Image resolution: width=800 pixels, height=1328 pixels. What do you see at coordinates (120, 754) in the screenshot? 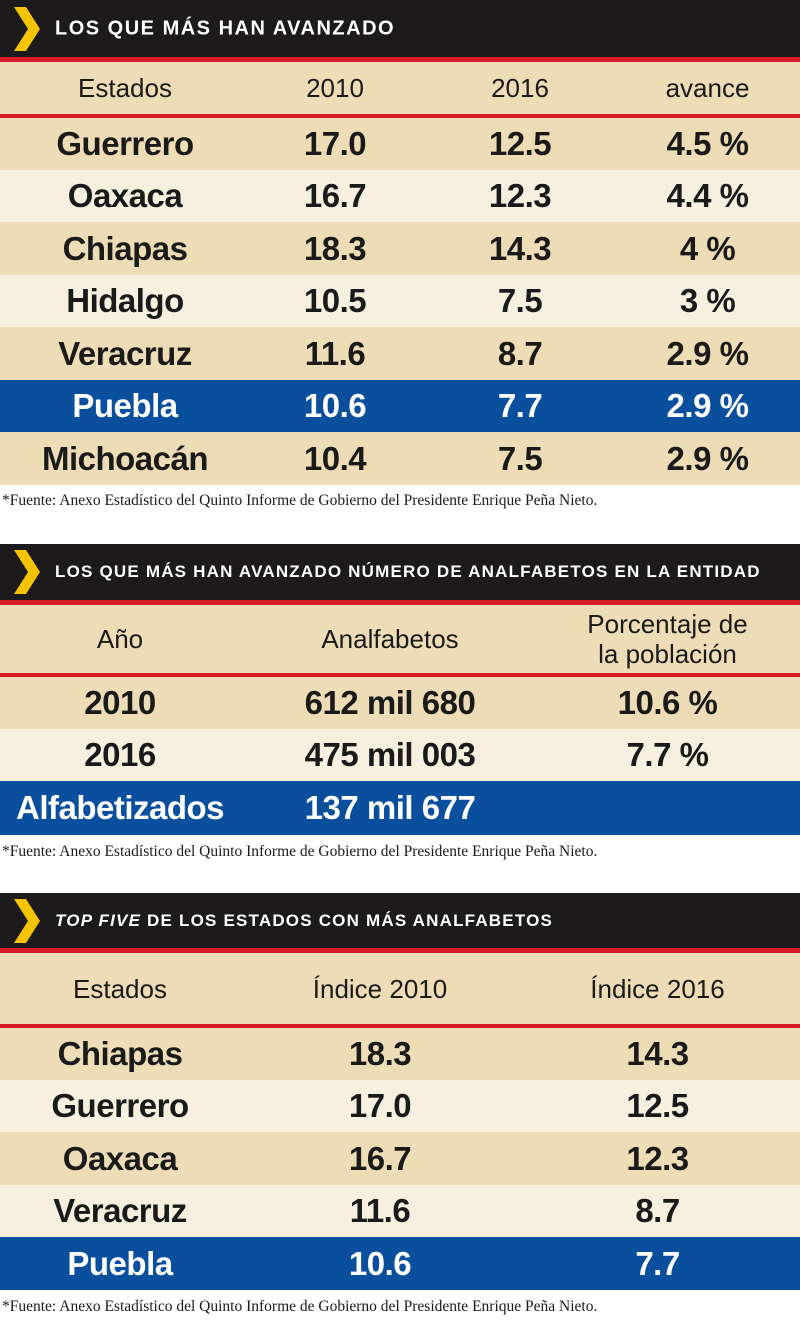
I see `year: 2016` at bounding box center [120, 754].